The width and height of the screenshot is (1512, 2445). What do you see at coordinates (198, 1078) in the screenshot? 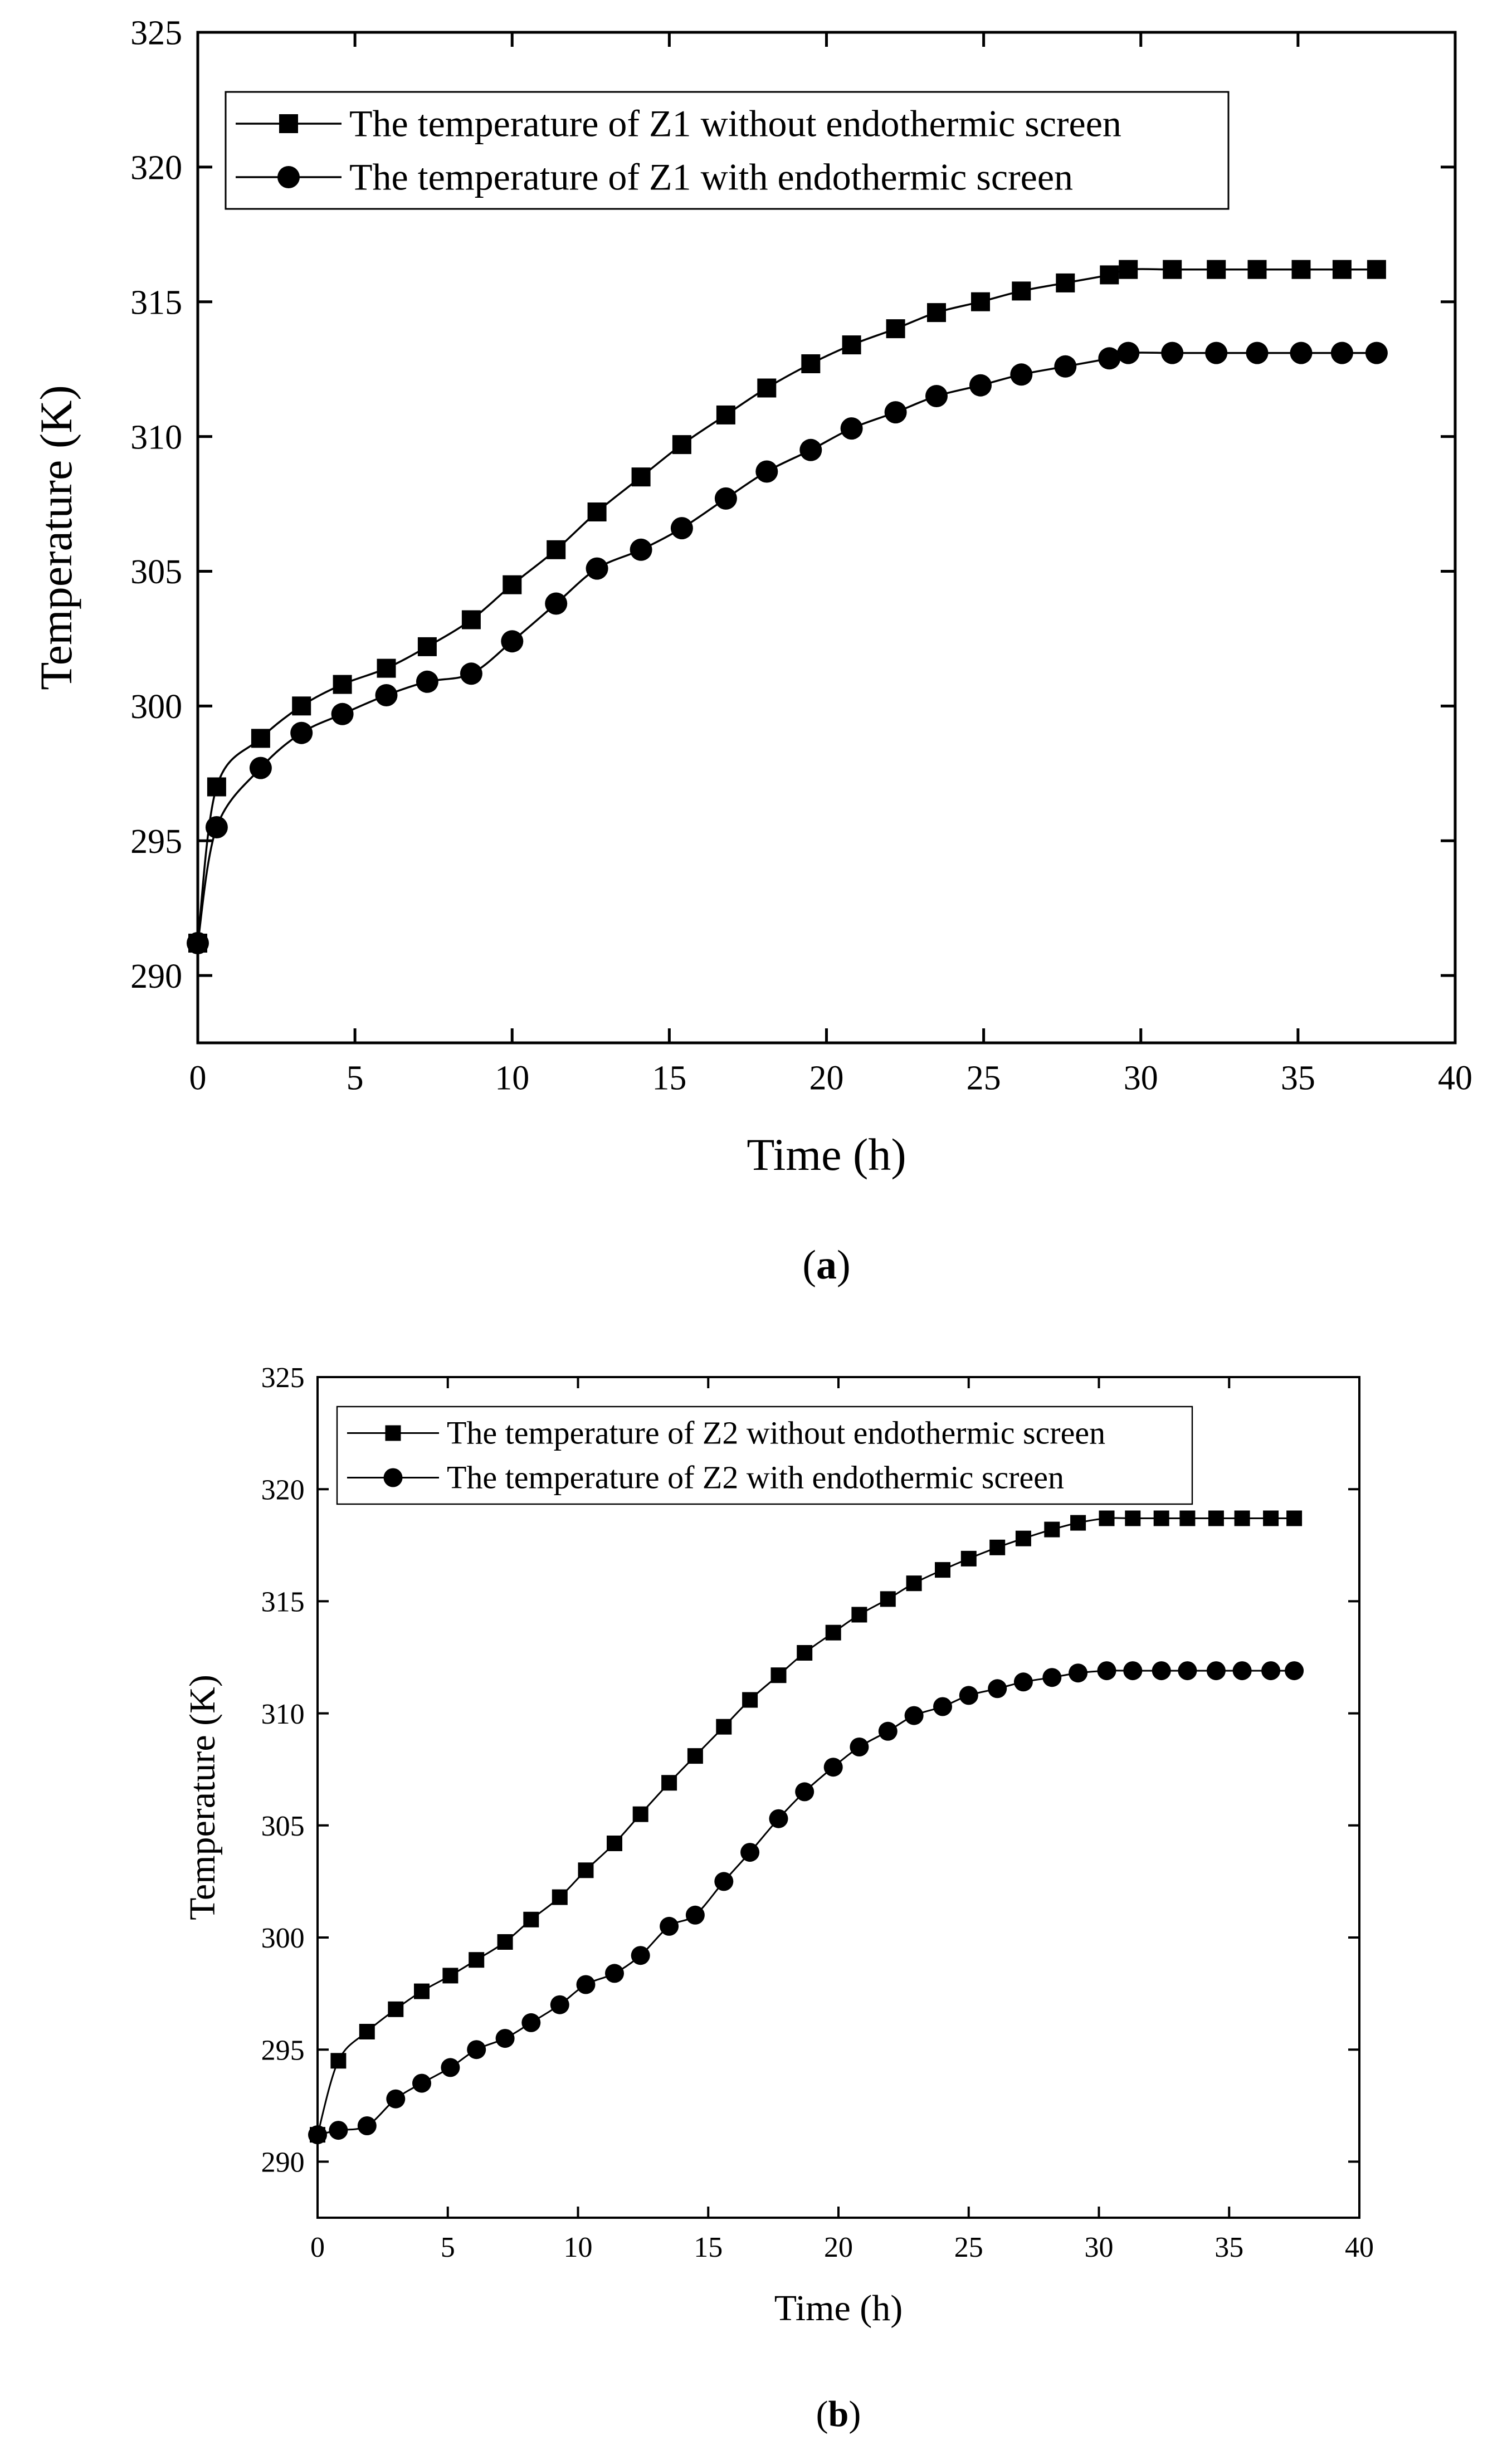
I see `x-tick-label: 0` at bounding box center [198, 1078].